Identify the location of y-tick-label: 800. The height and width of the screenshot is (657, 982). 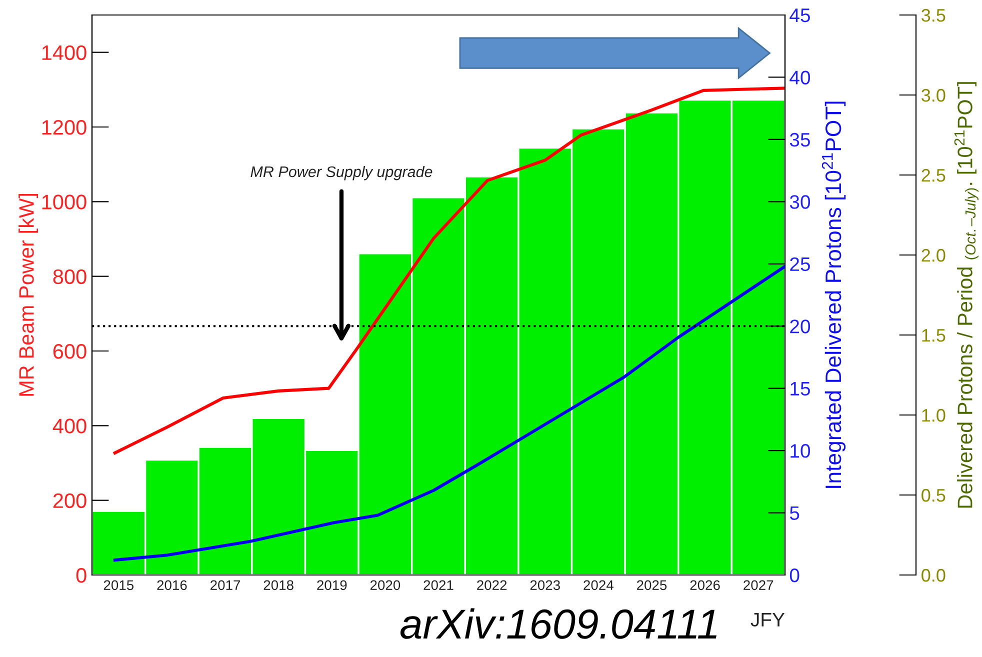
(69, 276).